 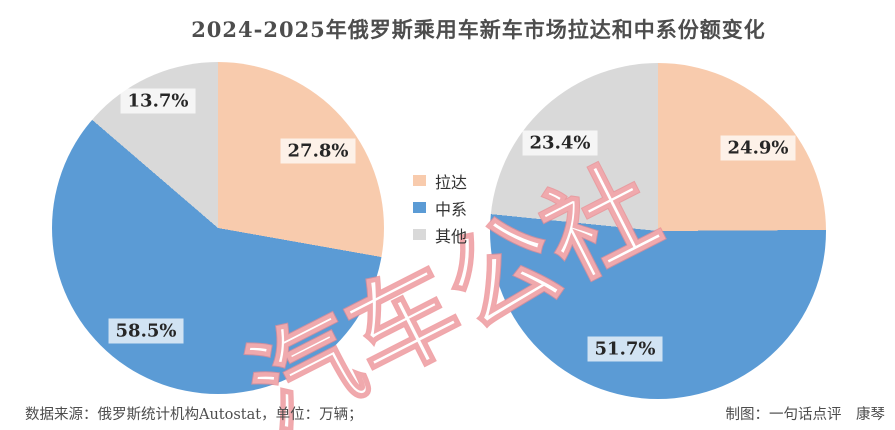 I want to click on credit-note: 制图：一句话点评 康琴, so click(x=805, y=415).